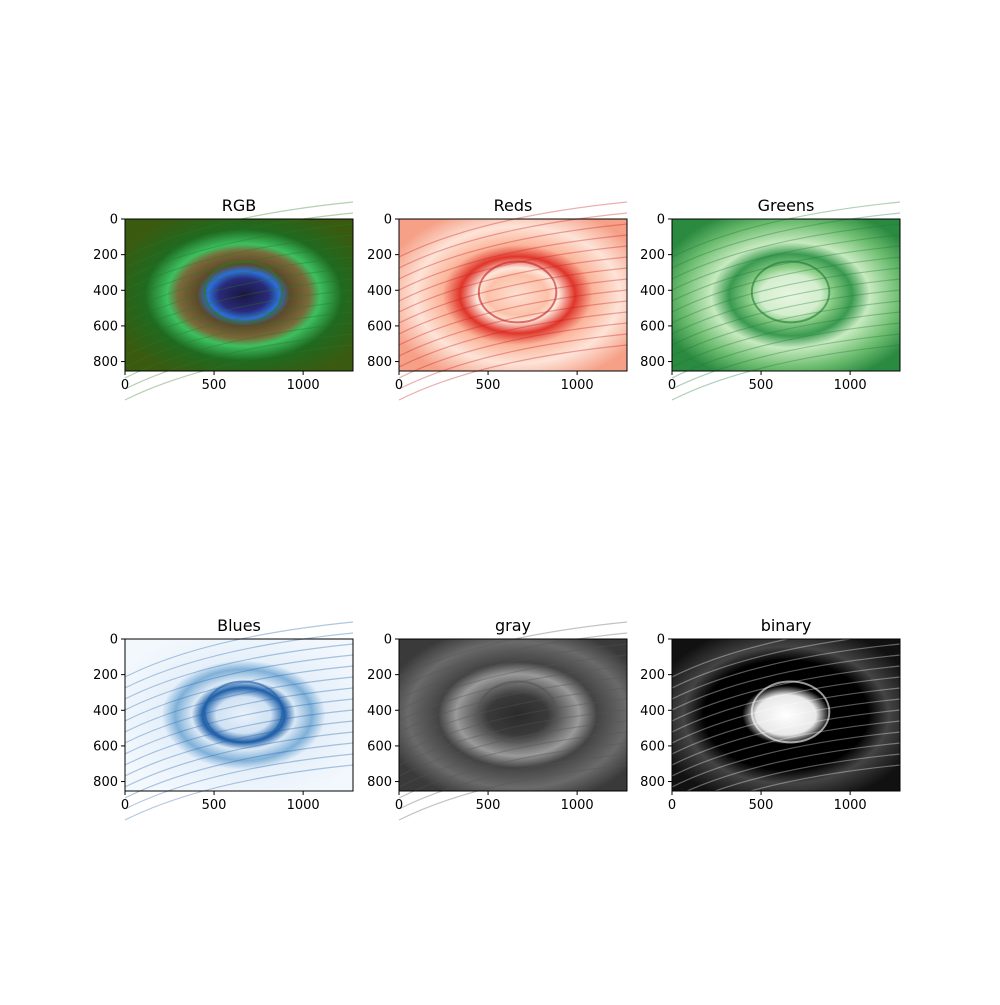  Describe the element at coordinates (786, 625) in the screenshot. I see `panel-title: binary` at that location.